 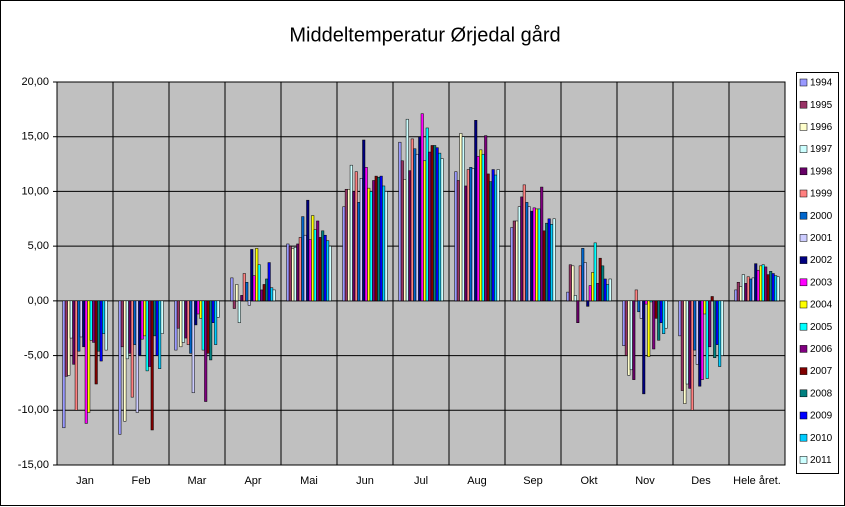 I want to click on x-tick-label: Jul, so click(x=421, y=481).